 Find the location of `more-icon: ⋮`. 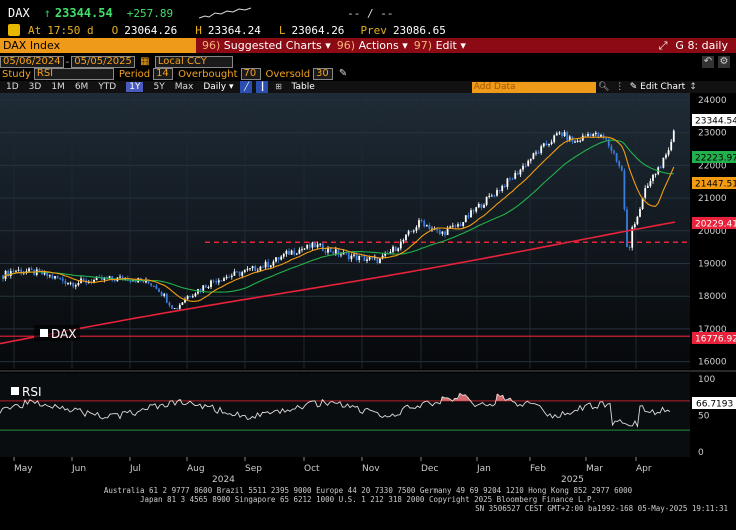

more-icon: ⋮ is located at coordinates (620, 87).